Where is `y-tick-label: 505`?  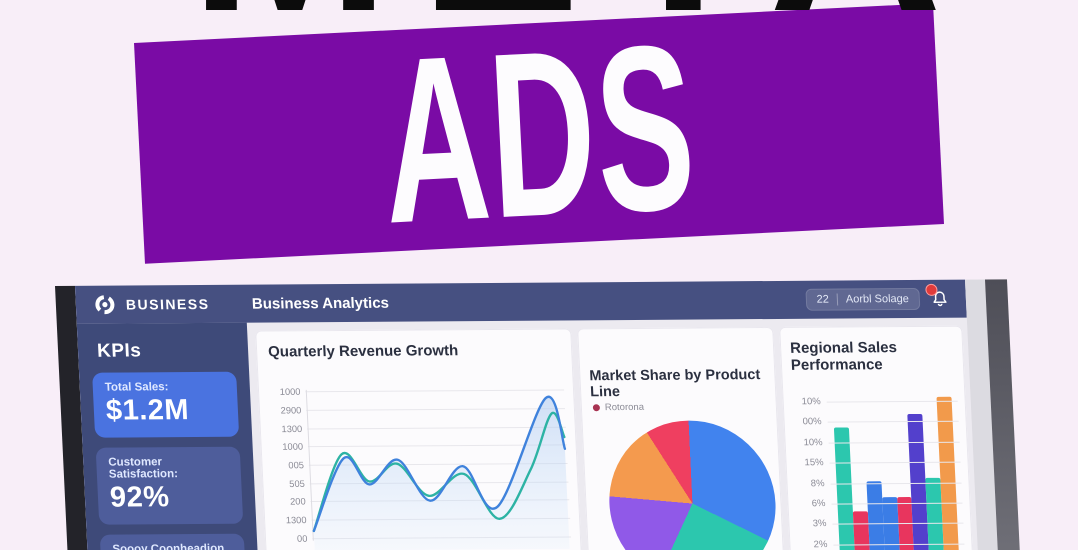 y-tick-label: 505 is located at coordinates (297, 484).